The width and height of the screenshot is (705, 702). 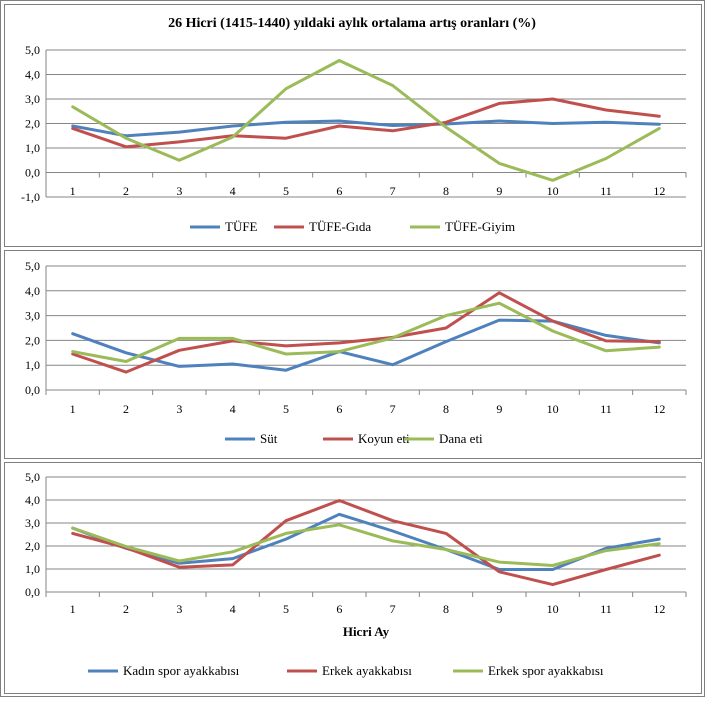 I want to click on chart3-legend-label-3: Erkek spor ayakkabısı, so click(x=546, y=670).